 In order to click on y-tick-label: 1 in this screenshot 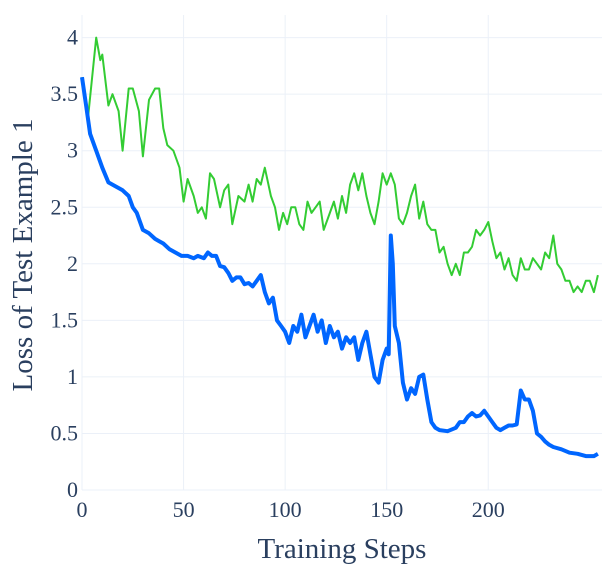, I will do `click(72, 376)`.